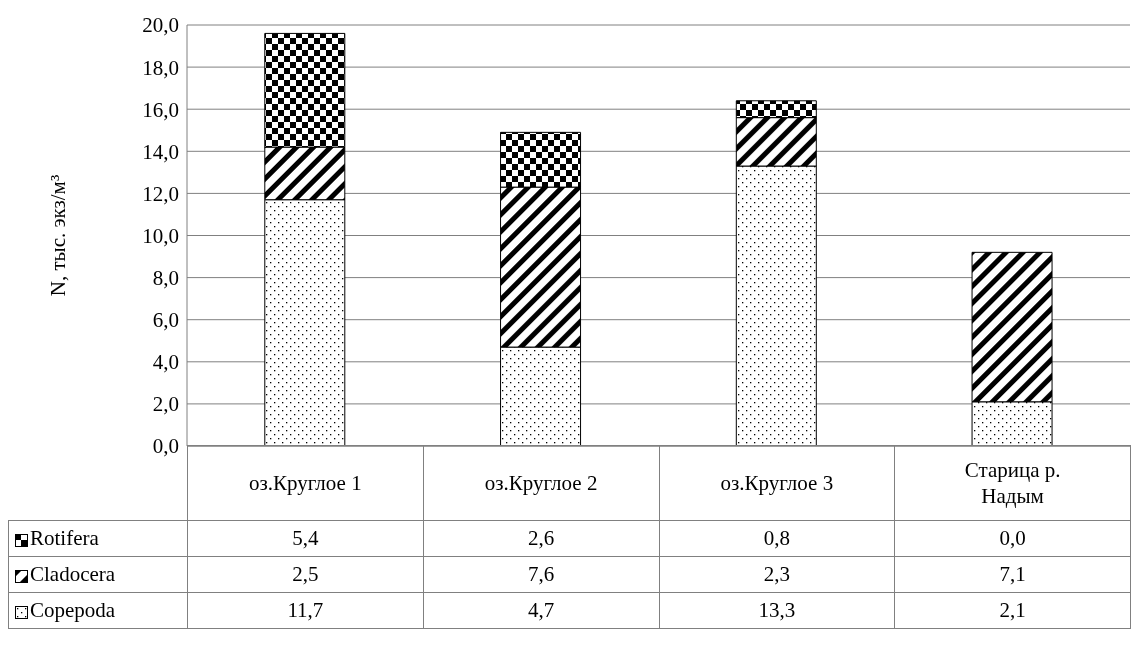 This screenshot has height=659, width=1141. Describe the element at coordinates (1012, 483) in the screenshot. I see `x-tick-label: Старица р. Надым` at that location.